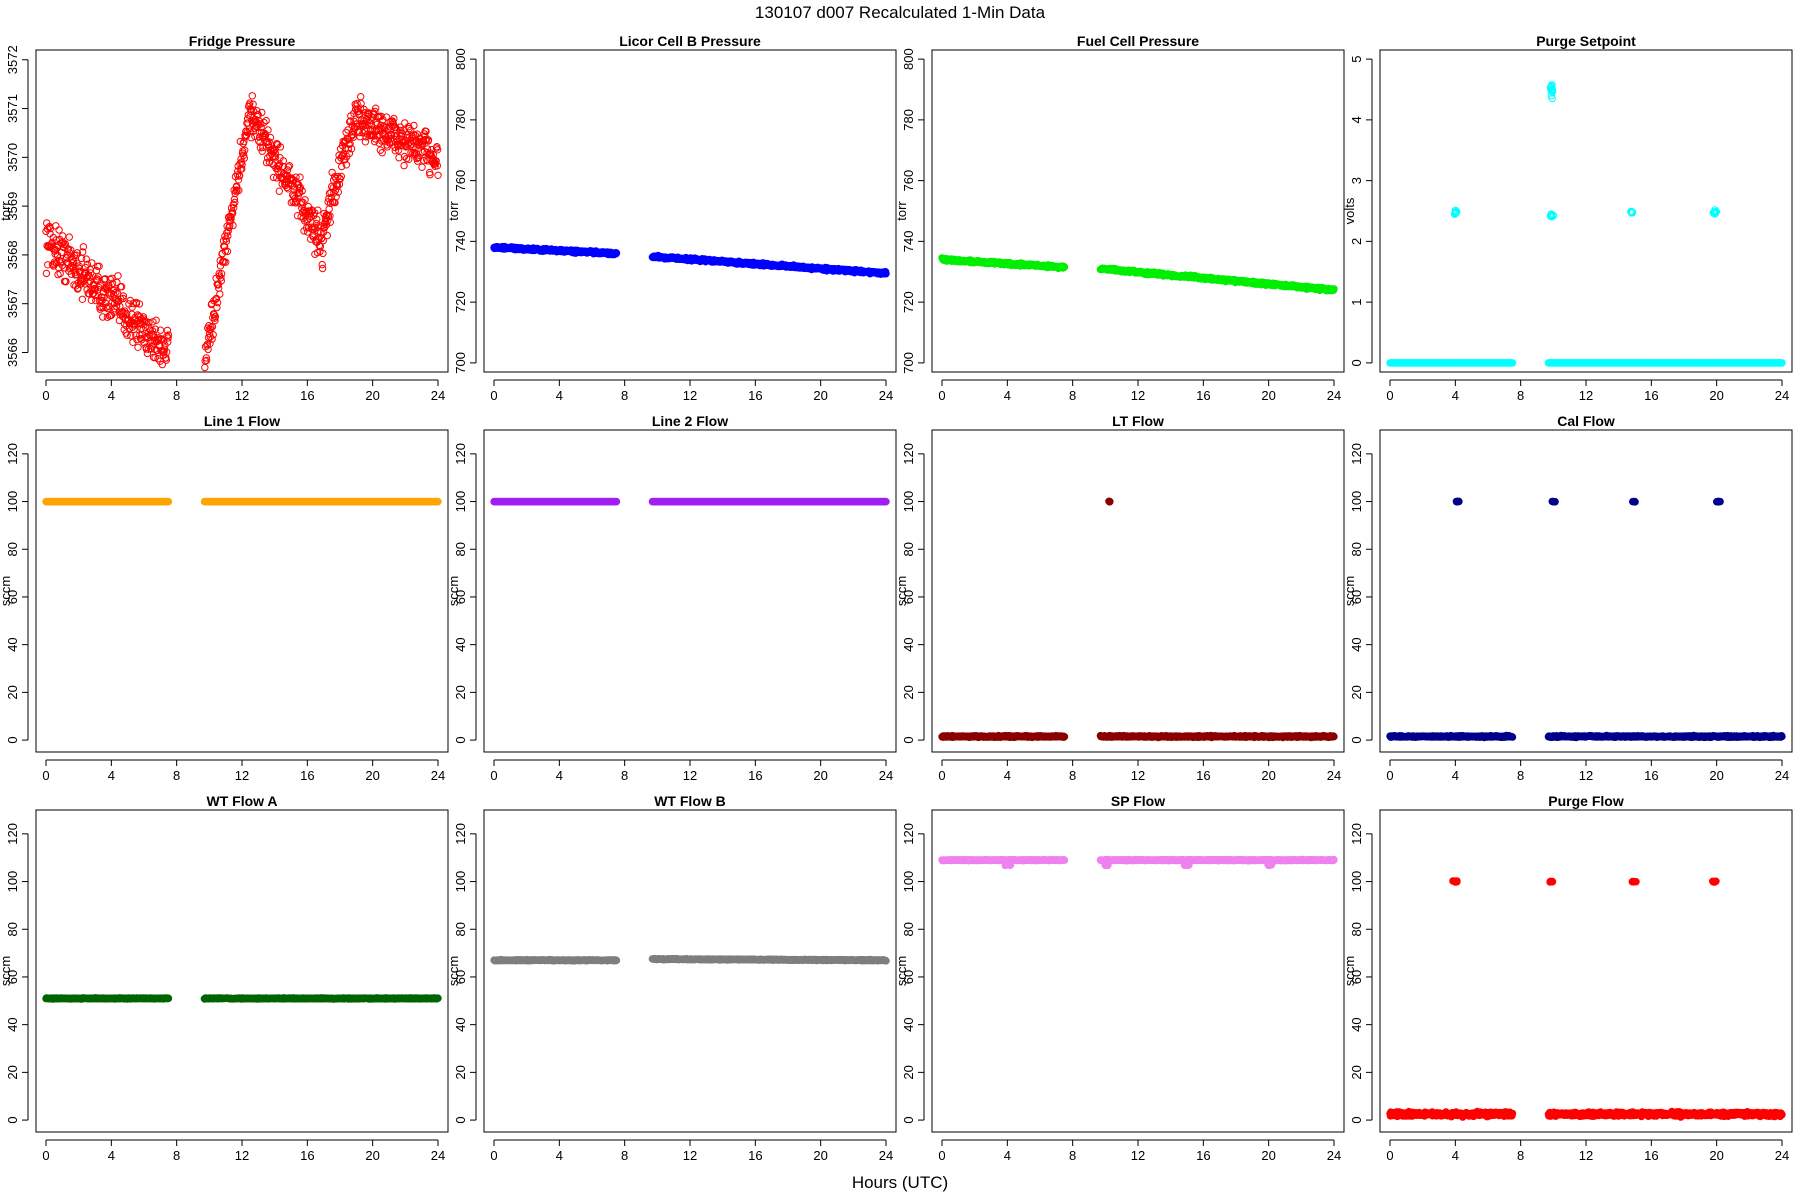  Describe the element at coordinates (820, 775) in the screenshot. I see `x-tick-label: 20` at that location.